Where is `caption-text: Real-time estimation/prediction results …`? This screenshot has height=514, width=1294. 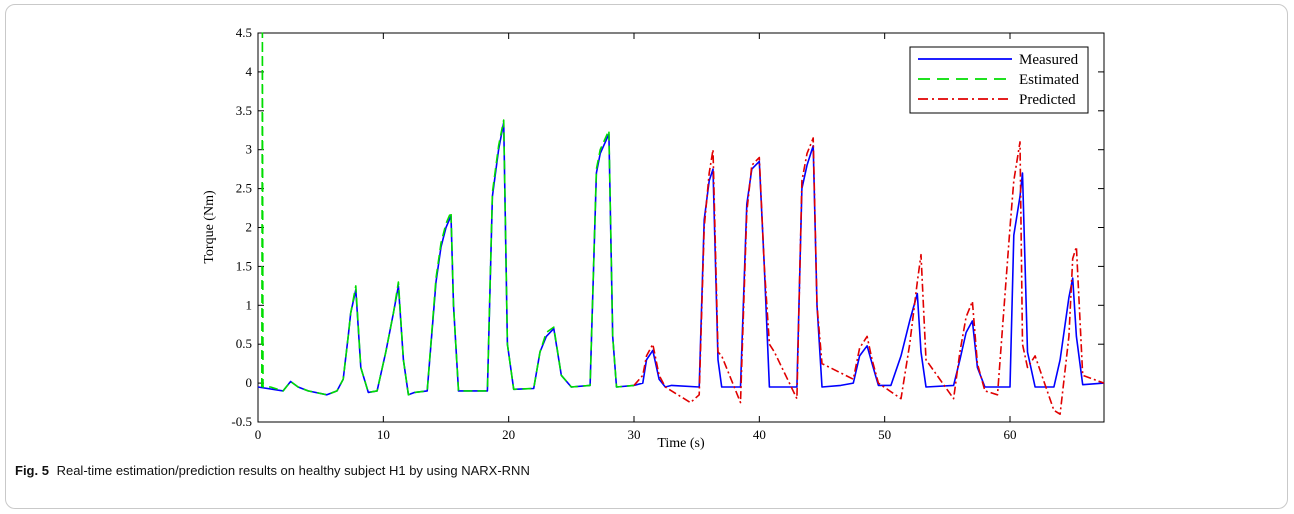
caption-text: Real-time estimation/prediction results … is located at coordinates (293, 470).